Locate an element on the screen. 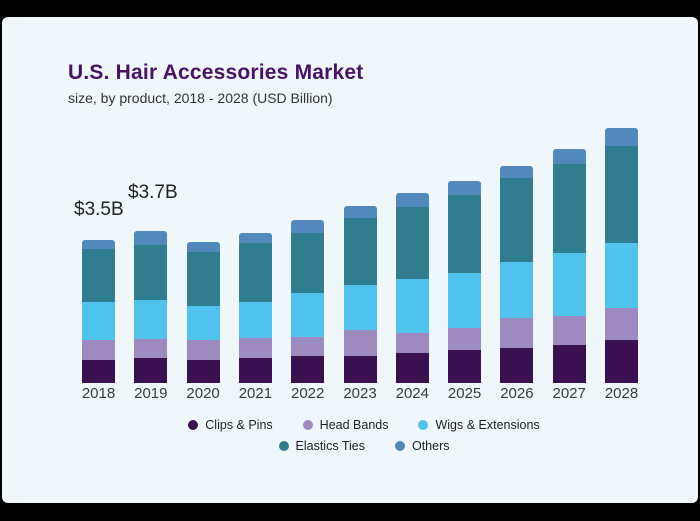 The width and height of the screenshot is (700, 521). x-axis-label-2022: 2022 is located at coordinates (308, 393).